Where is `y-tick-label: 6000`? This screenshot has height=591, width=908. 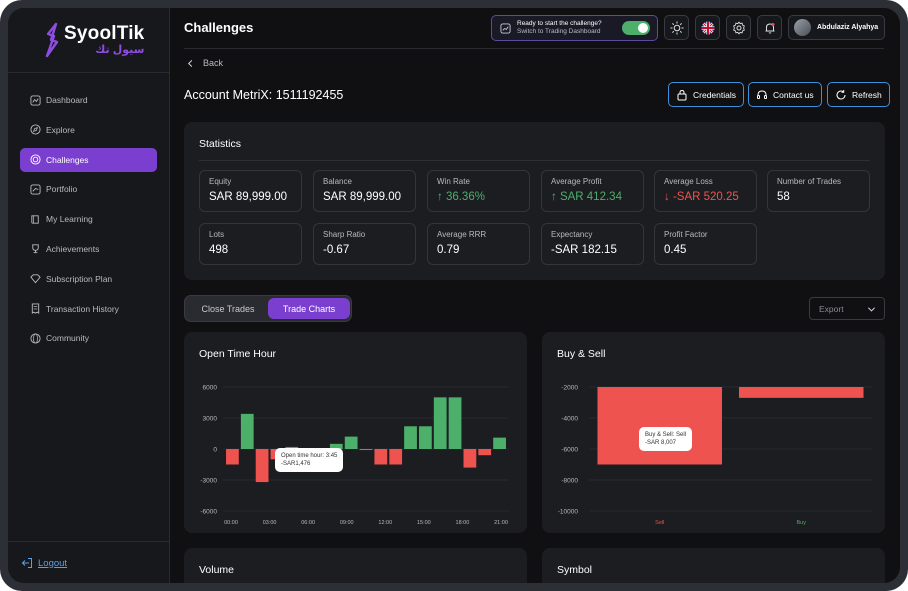 y-tick-label: 6000 is located at coordinates (210, 388).